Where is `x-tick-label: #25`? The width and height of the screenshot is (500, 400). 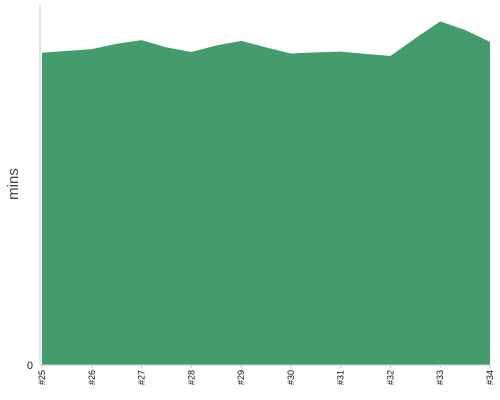 x-tick-label: #25 is located at coordinates (42, 377).